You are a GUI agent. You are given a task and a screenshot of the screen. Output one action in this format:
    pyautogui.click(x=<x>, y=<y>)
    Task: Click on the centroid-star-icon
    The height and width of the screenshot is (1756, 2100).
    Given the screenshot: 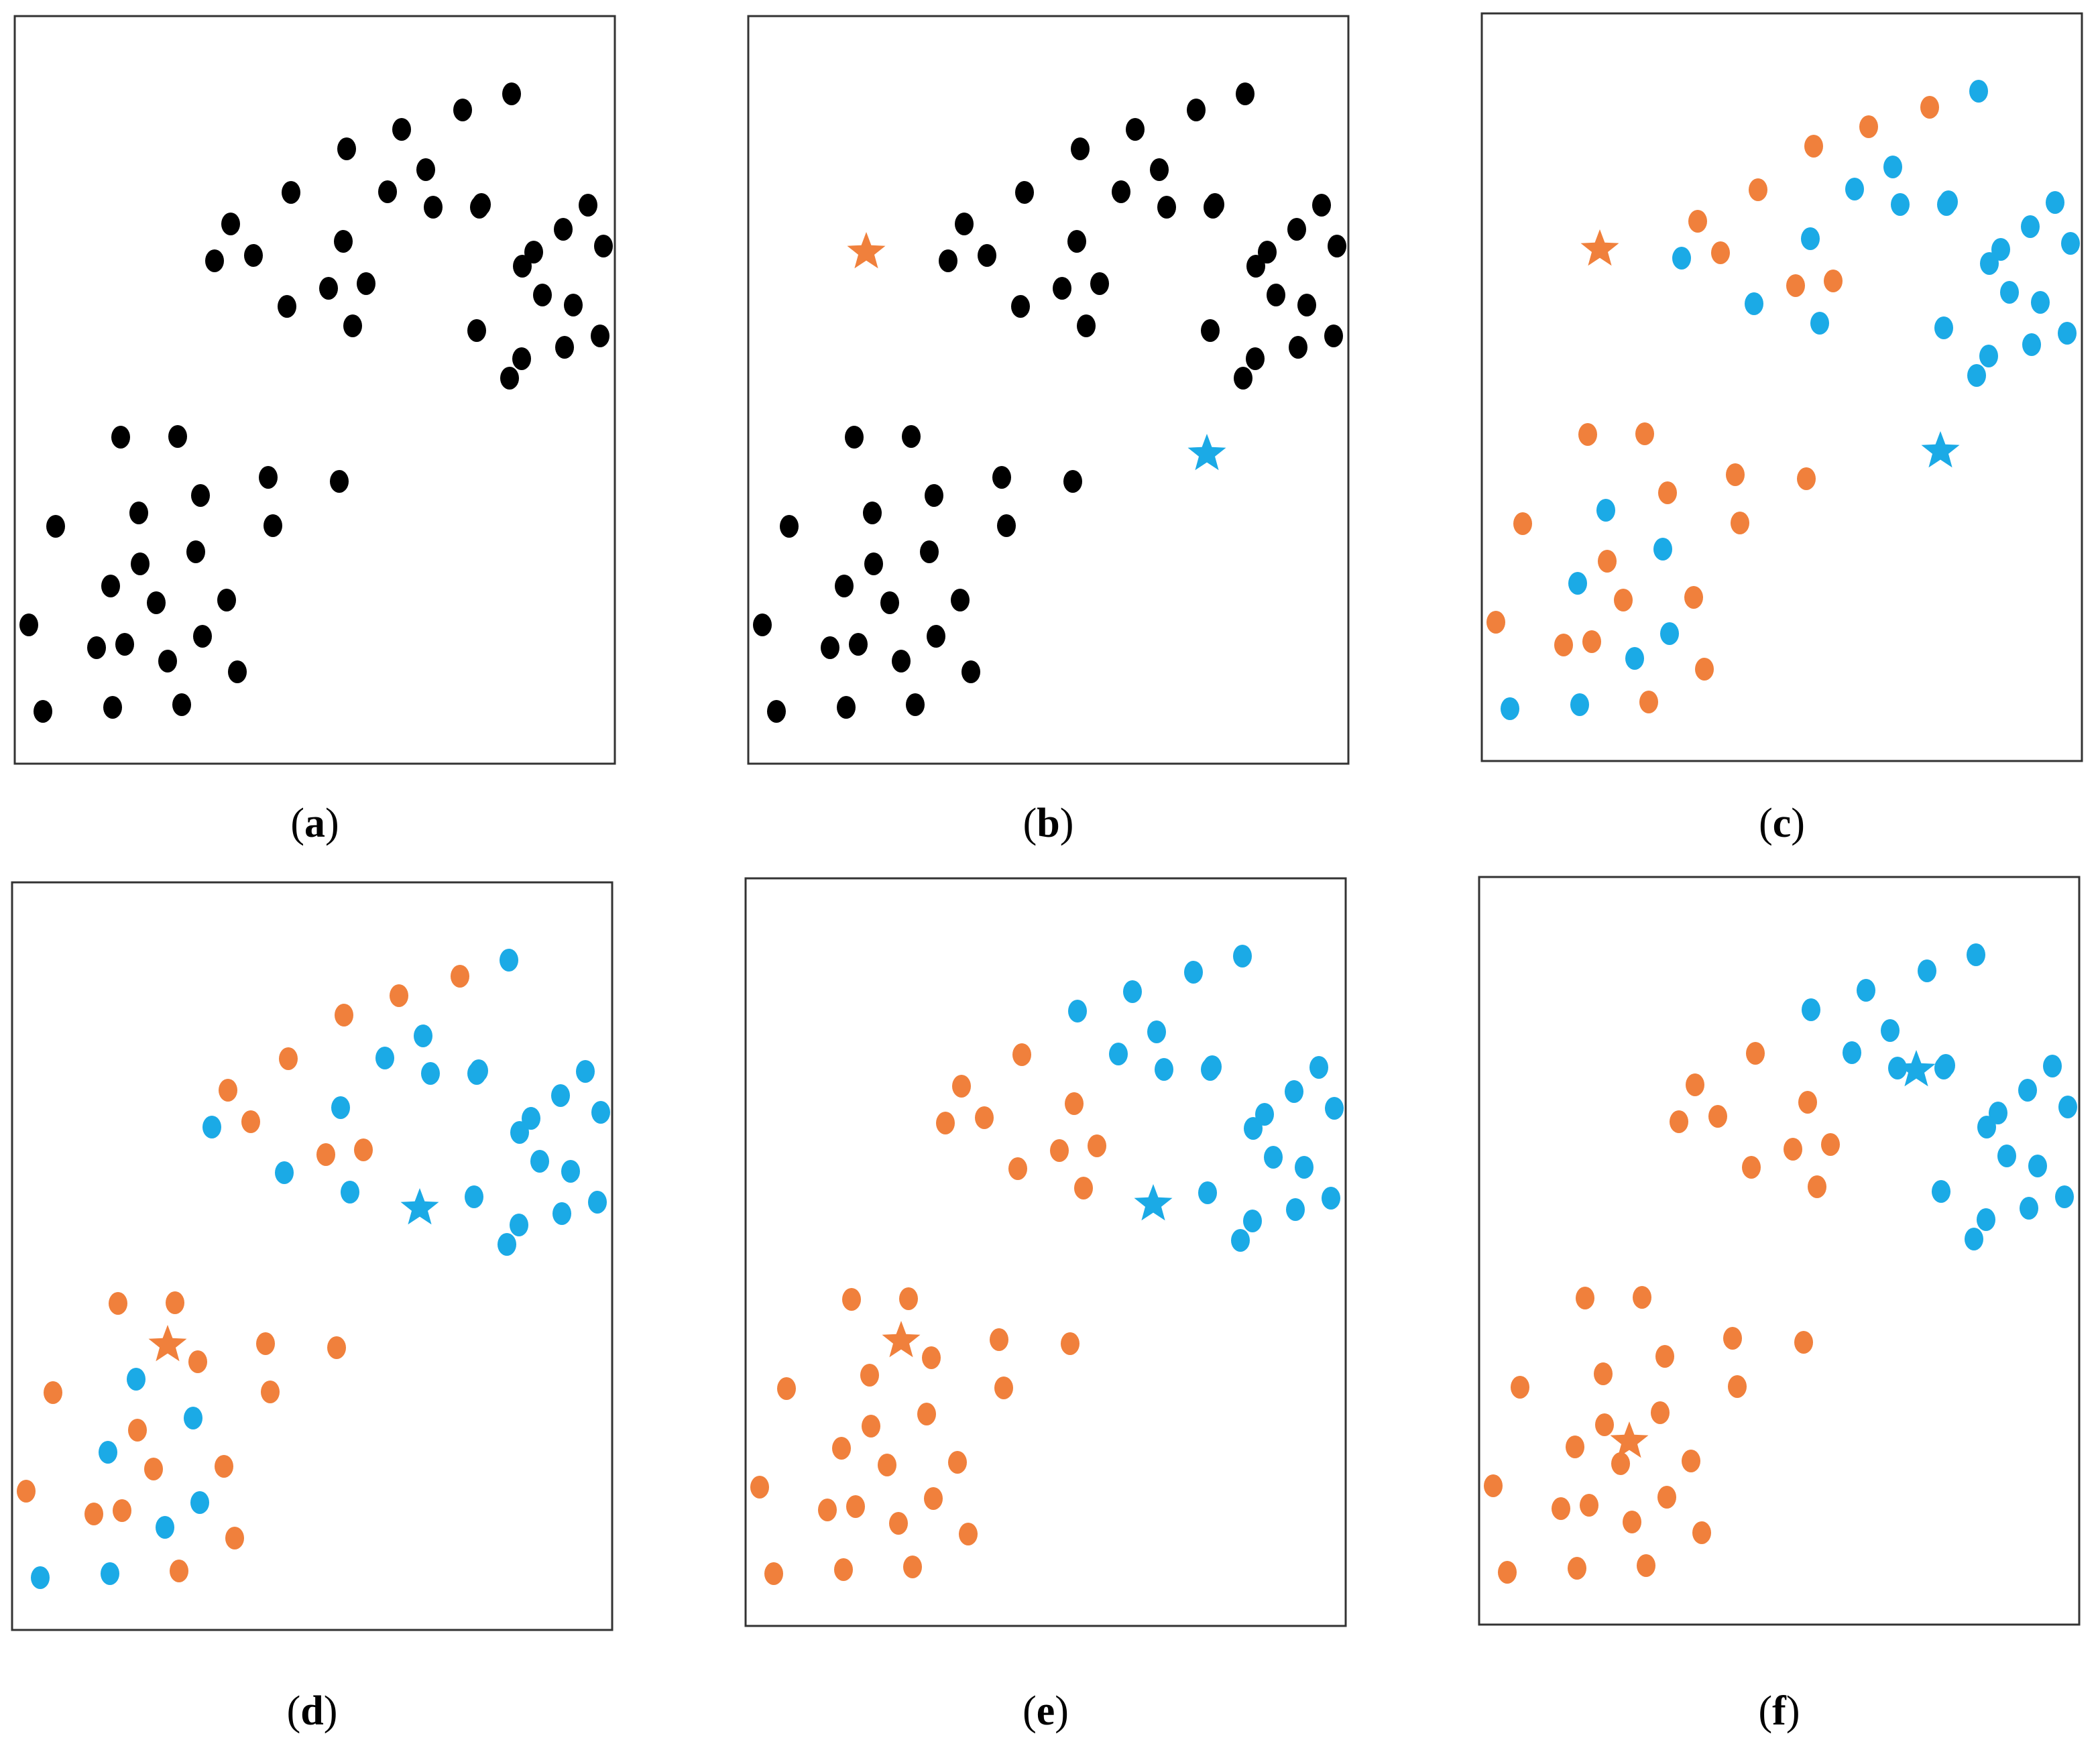 What is the action you would take?
    pyautogui.click(x=1940, y=449)
    